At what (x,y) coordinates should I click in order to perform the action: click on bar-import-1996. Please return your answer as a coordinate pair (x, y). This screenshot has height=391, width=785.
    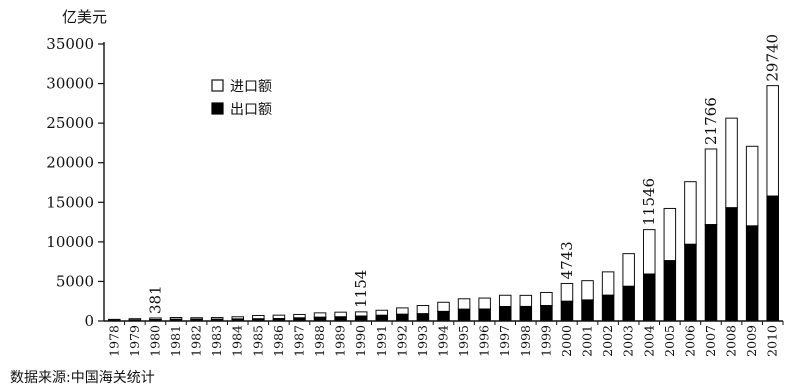
    Looking at the image, I should click on (484, 303).